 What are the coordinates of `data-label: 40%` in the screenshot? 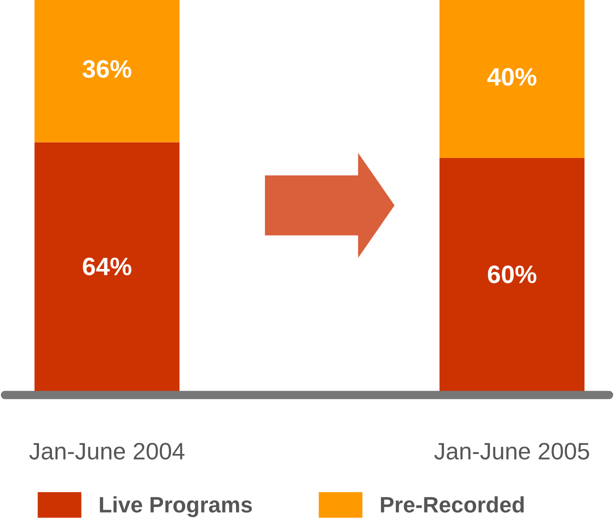 It's located at (511, 77).